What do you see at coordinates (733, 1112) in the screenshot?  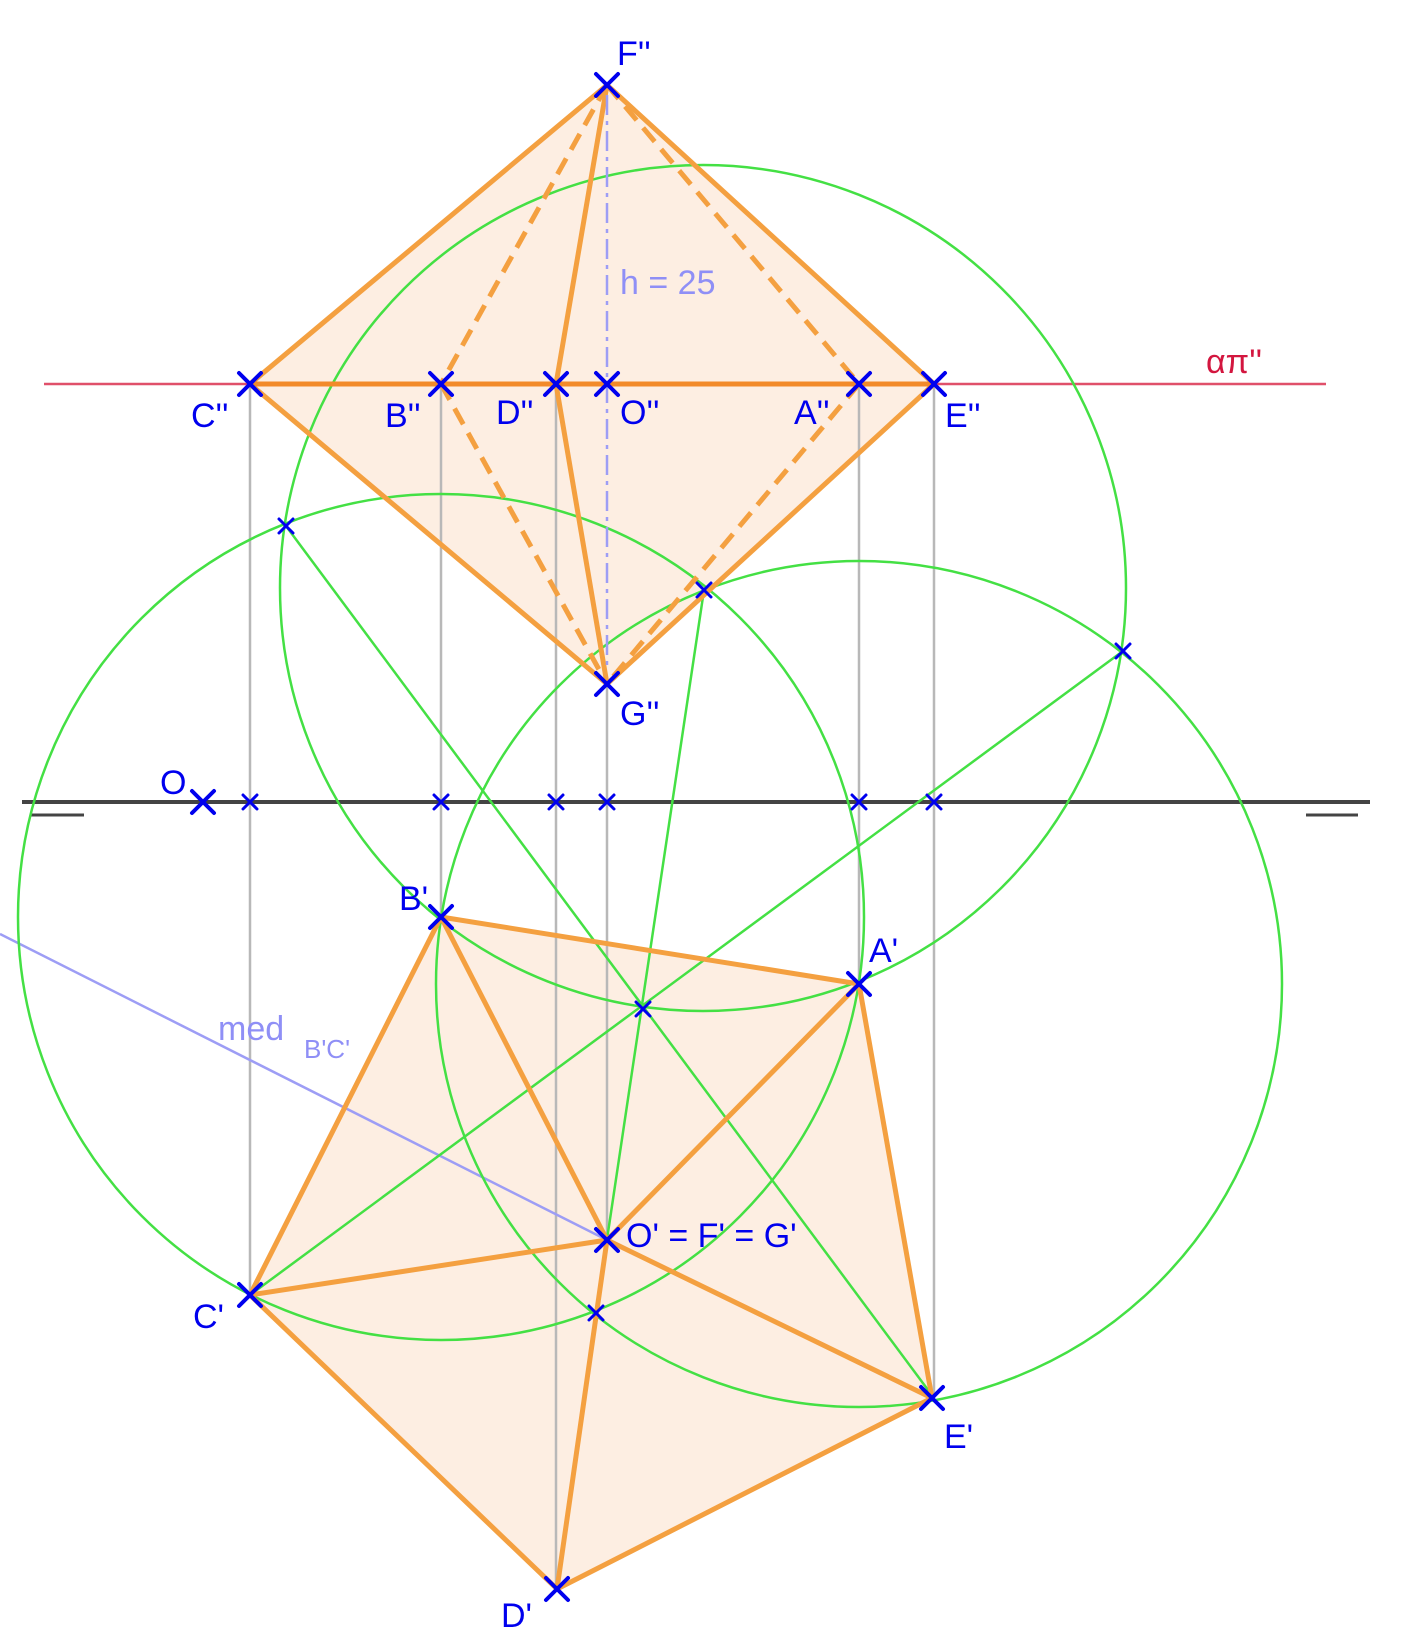 I see `top-view-edge-o-a` at bounding box center [733, 1112].